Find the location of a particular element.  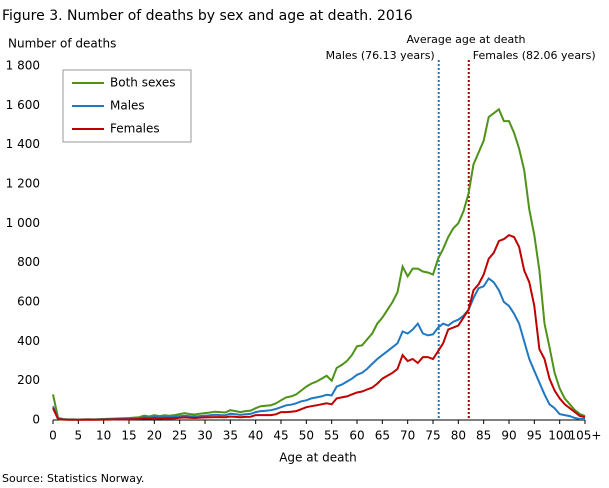

y-axis-label: Number of deaths is located at coordinates (62, 44).